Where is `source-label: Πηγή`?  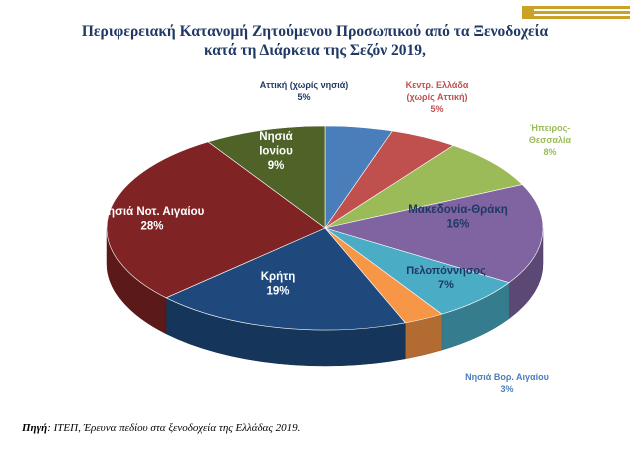 source-label: Πηγή is located at coordinates (35, 428).